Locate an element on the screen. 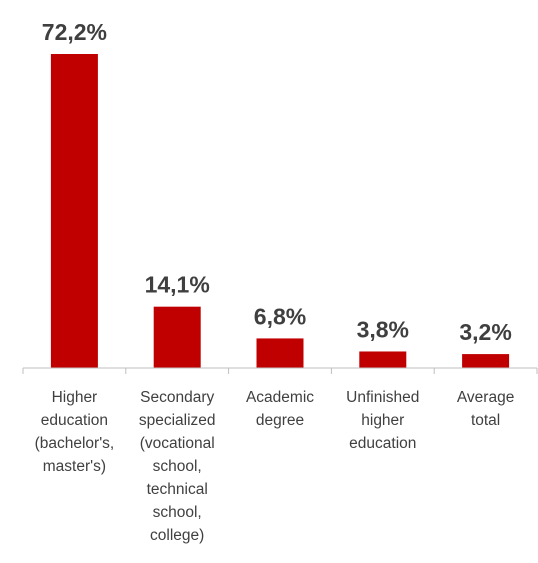  data-label: 3,2% is located at coordinates (485, 332).